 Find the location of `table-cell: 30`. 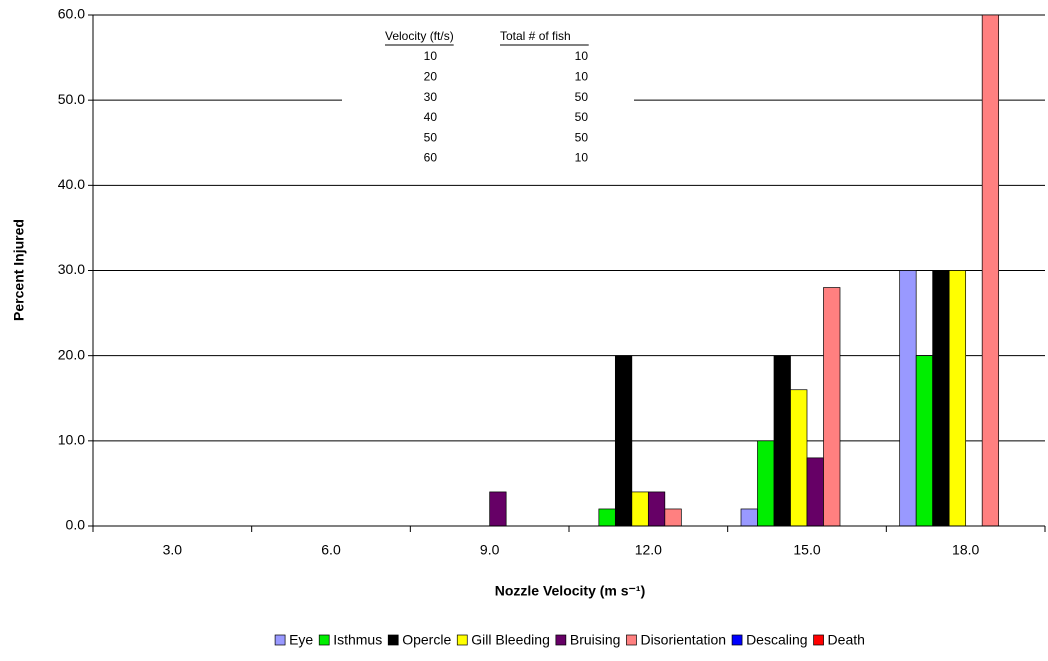

table-cell: 30 is located at coordinates (431, 97).